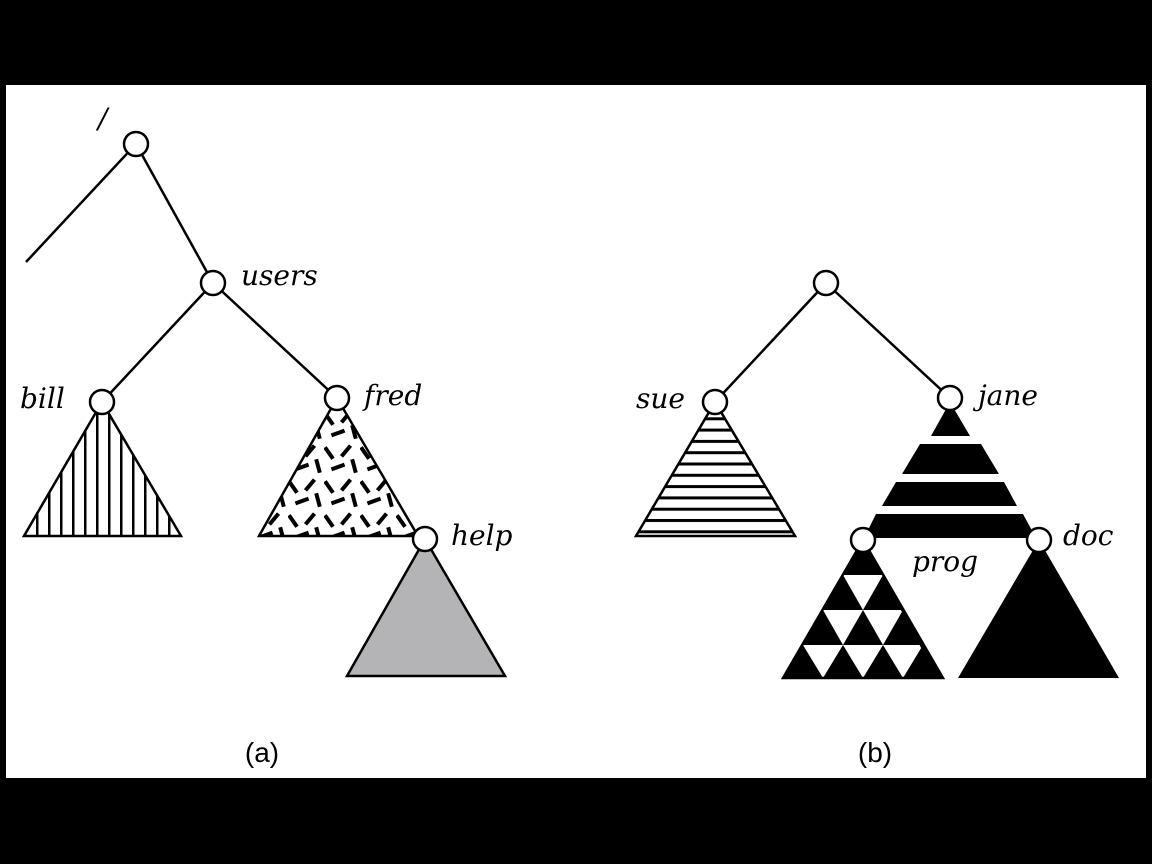  Describe the element at coordinates (338, 466) in the screenshot. I see `fred-subtree` at that location.